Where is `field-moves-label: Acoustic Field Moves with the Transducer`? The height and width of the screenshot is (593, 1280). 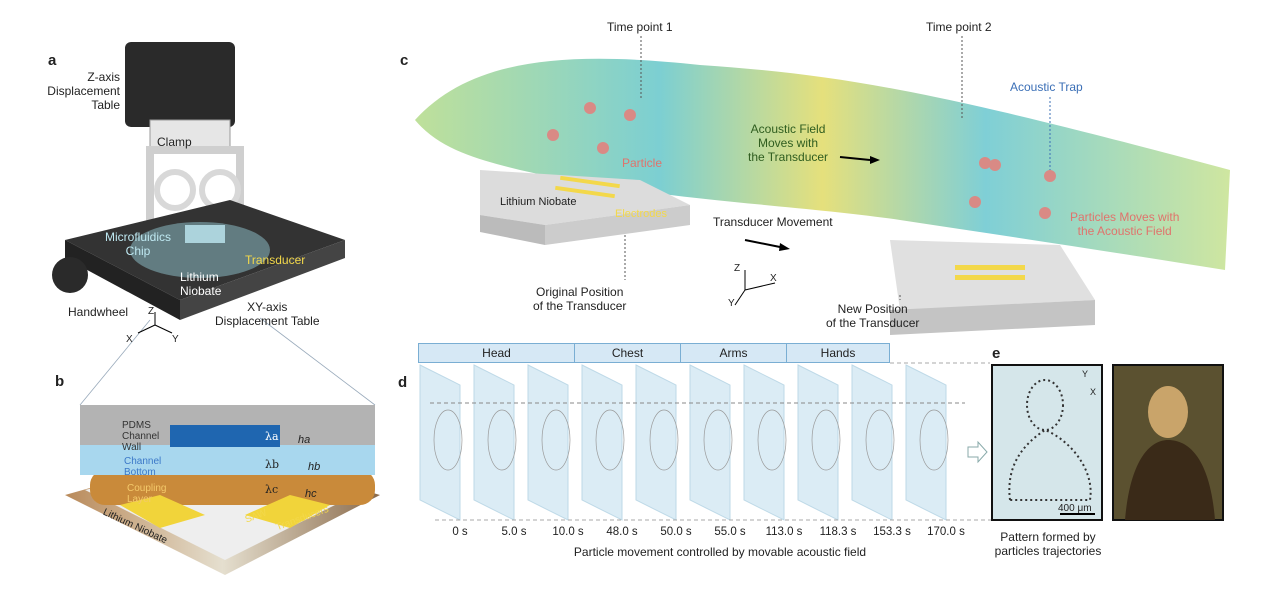 field-moves-label: Acoustic Field Moves with the Transducer is located at coordinates (788, 143).